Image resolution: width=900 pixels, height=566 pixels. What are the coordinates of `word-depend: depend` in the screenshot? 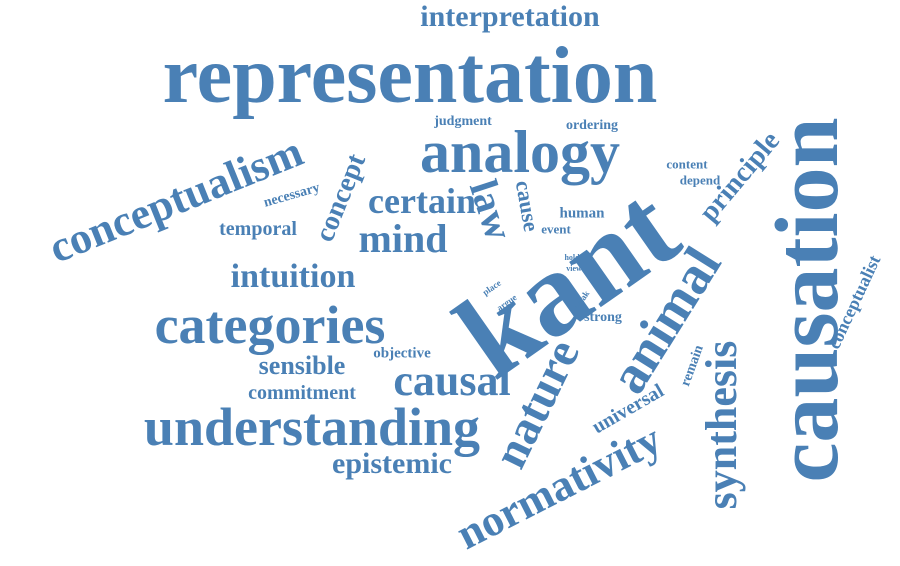 It's located at (700, 180).